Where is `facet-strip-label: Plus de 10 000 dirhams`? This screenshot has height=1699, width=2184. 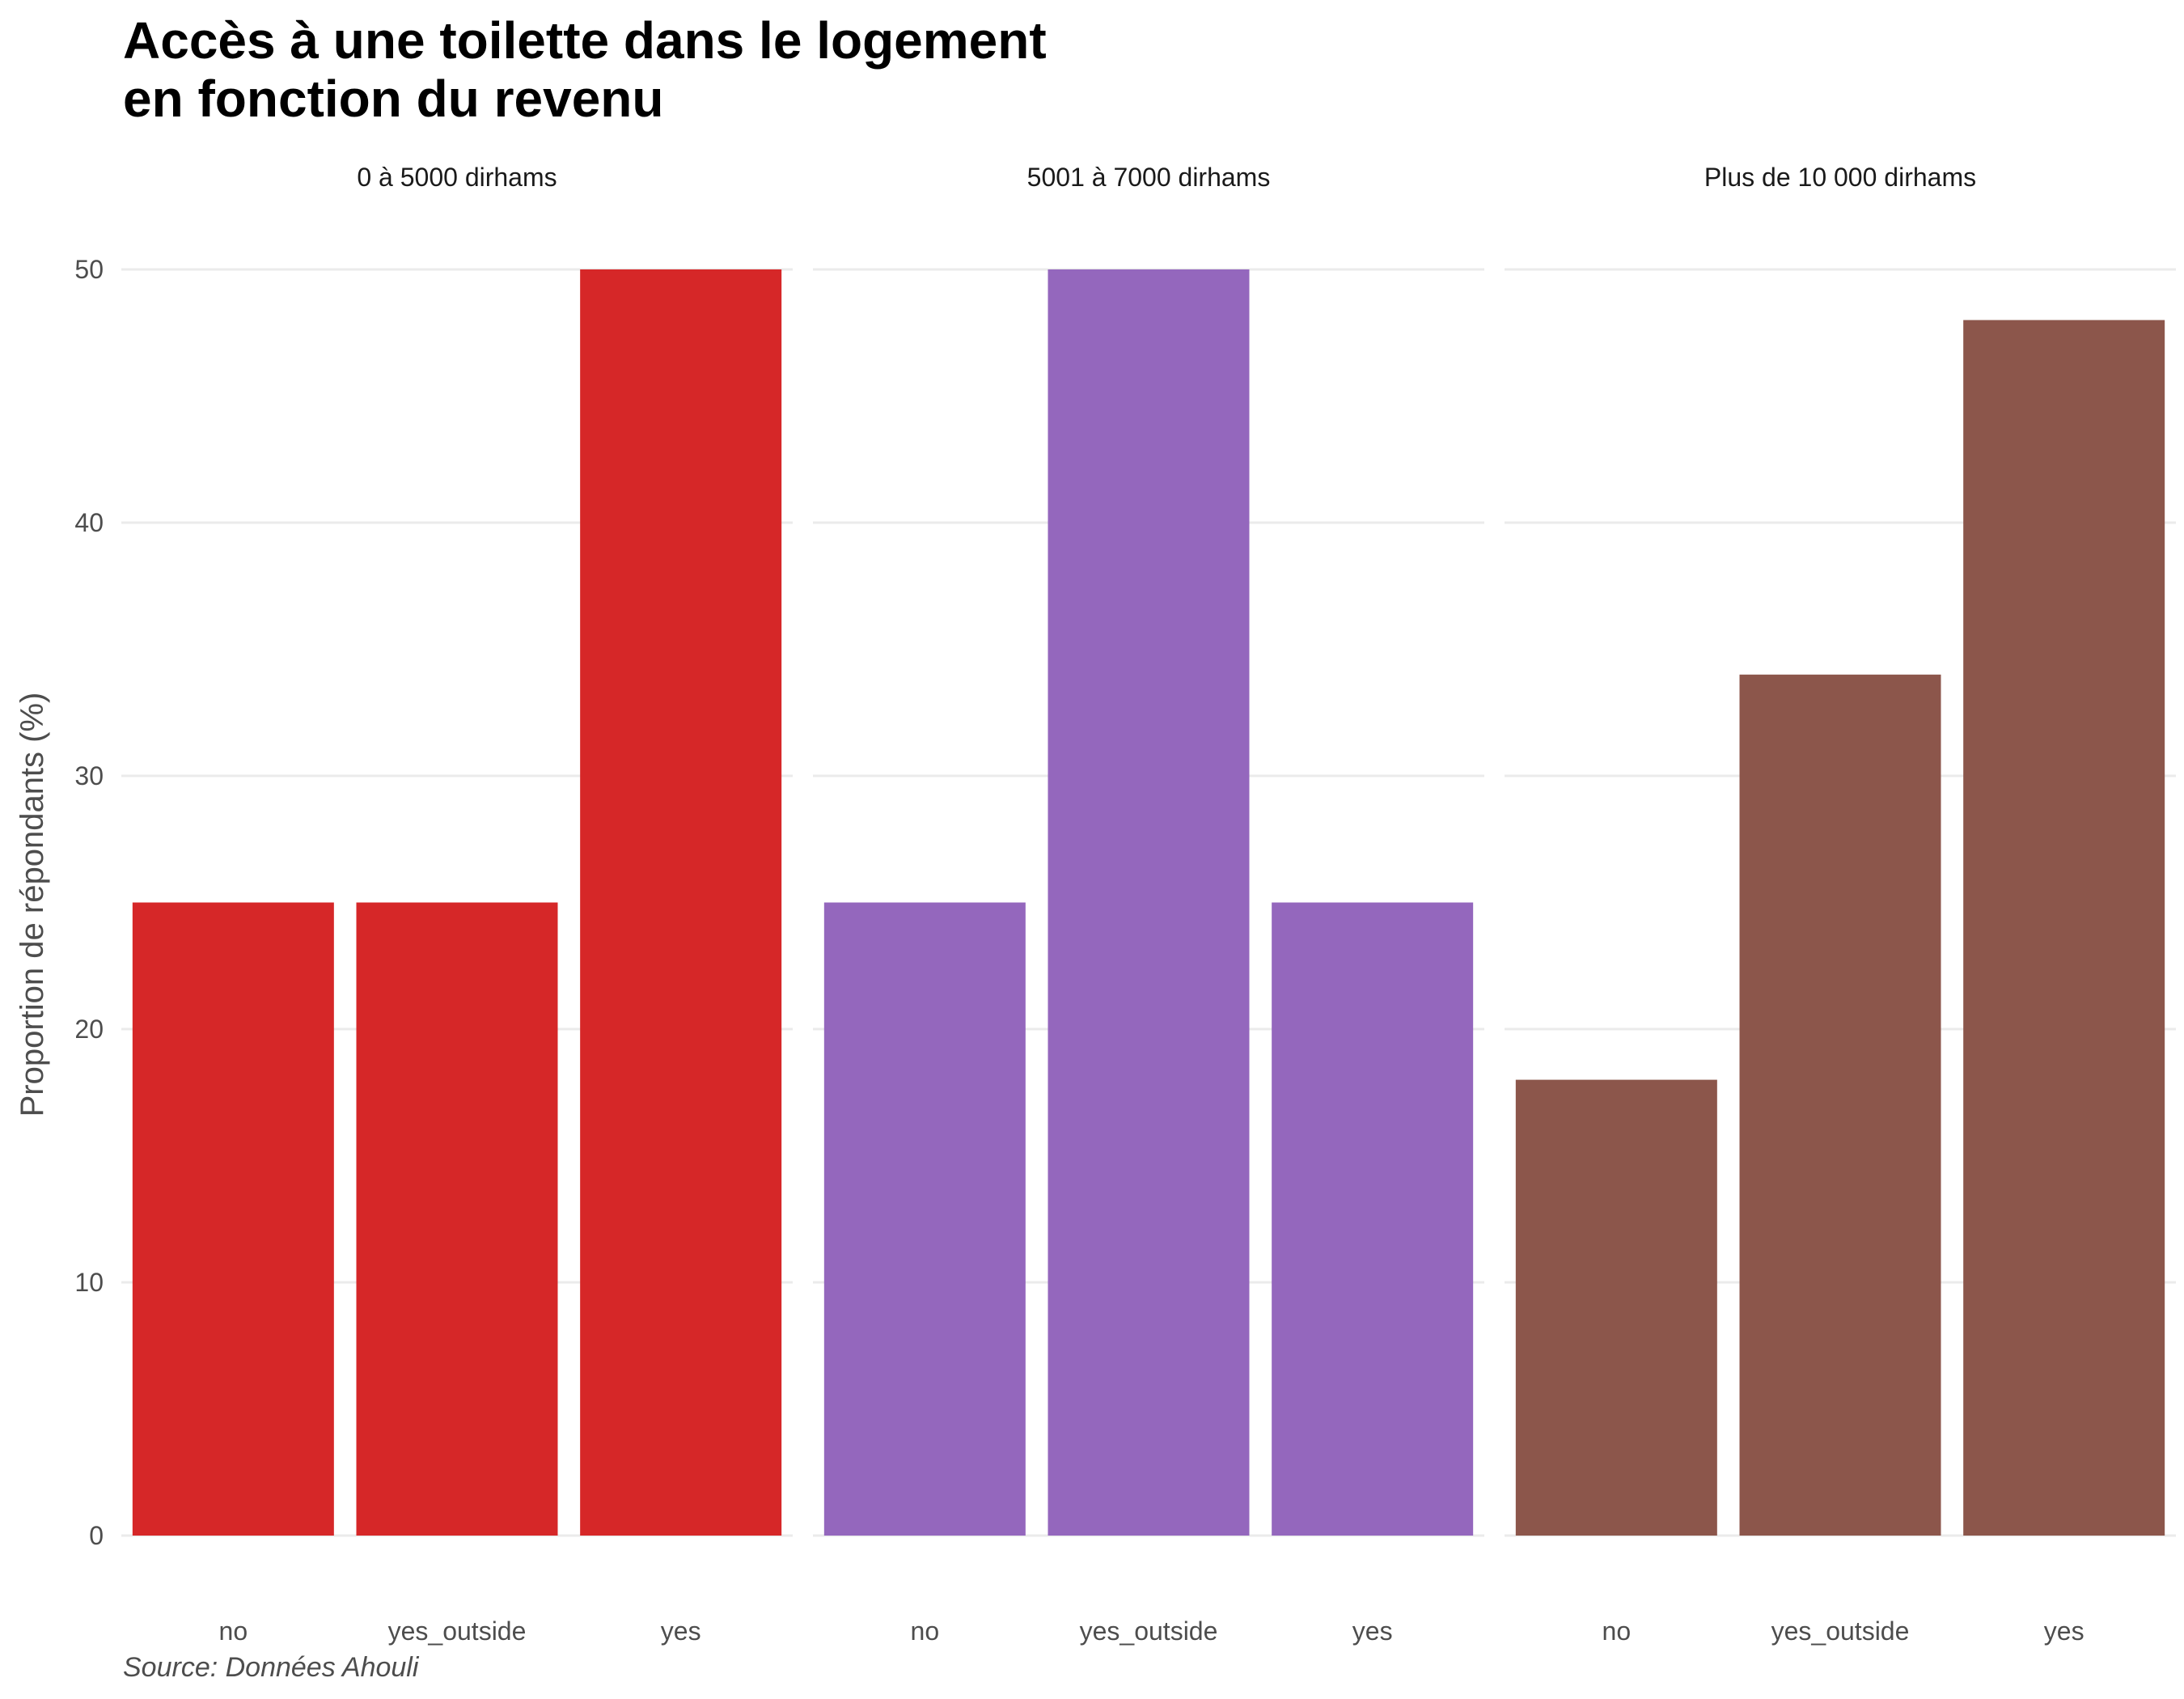 facet-strip-label: Plus de 10 000 dirhams is located at coordinates (1840, 177).